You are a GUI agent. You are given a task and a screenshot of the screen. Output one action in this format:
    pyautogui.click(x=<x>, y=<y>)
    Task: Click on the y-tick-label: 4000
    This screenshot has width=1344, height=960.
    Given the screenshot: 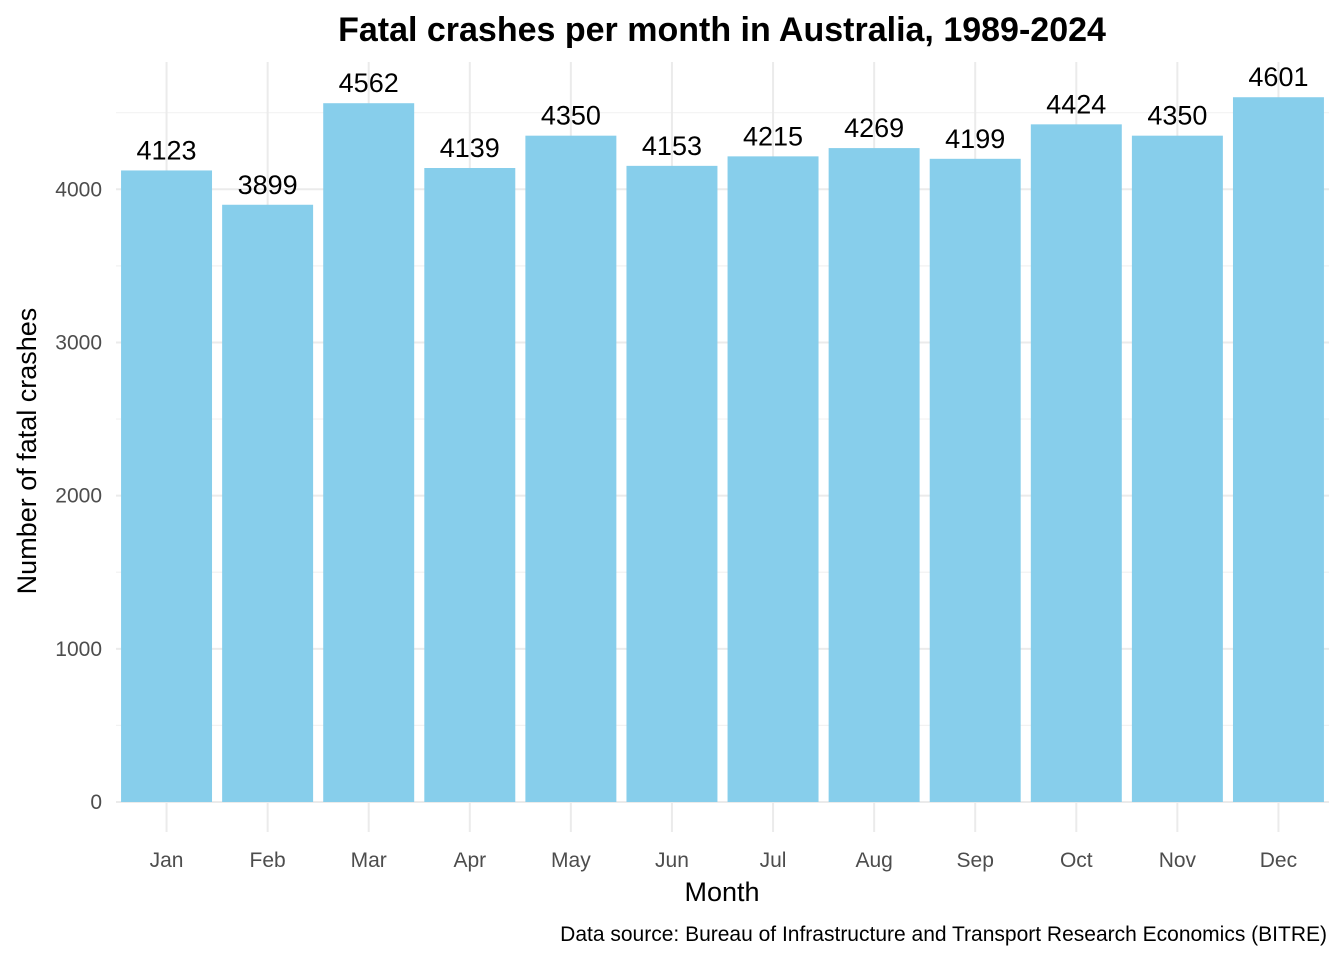 What is the action you would take?
    pyautogui.click(x=78, y=189)
    